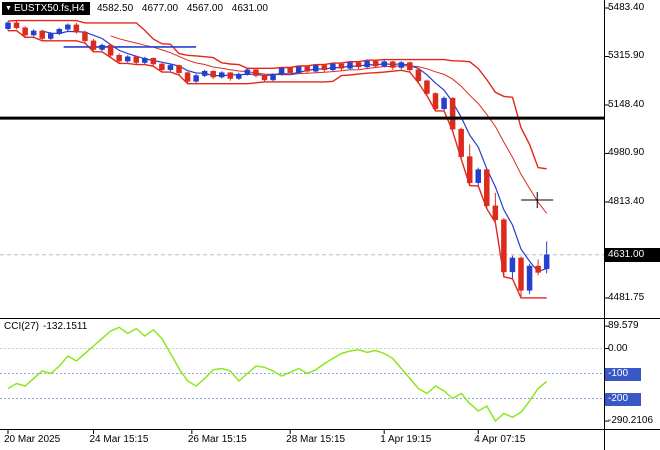 The width and height of the screenshot is (660, 450). What do you see at coordinates (316, 439) in the screenshot?
I see `time-axis-label: 28 Mar 15:15` at bounding box center [316, 439].